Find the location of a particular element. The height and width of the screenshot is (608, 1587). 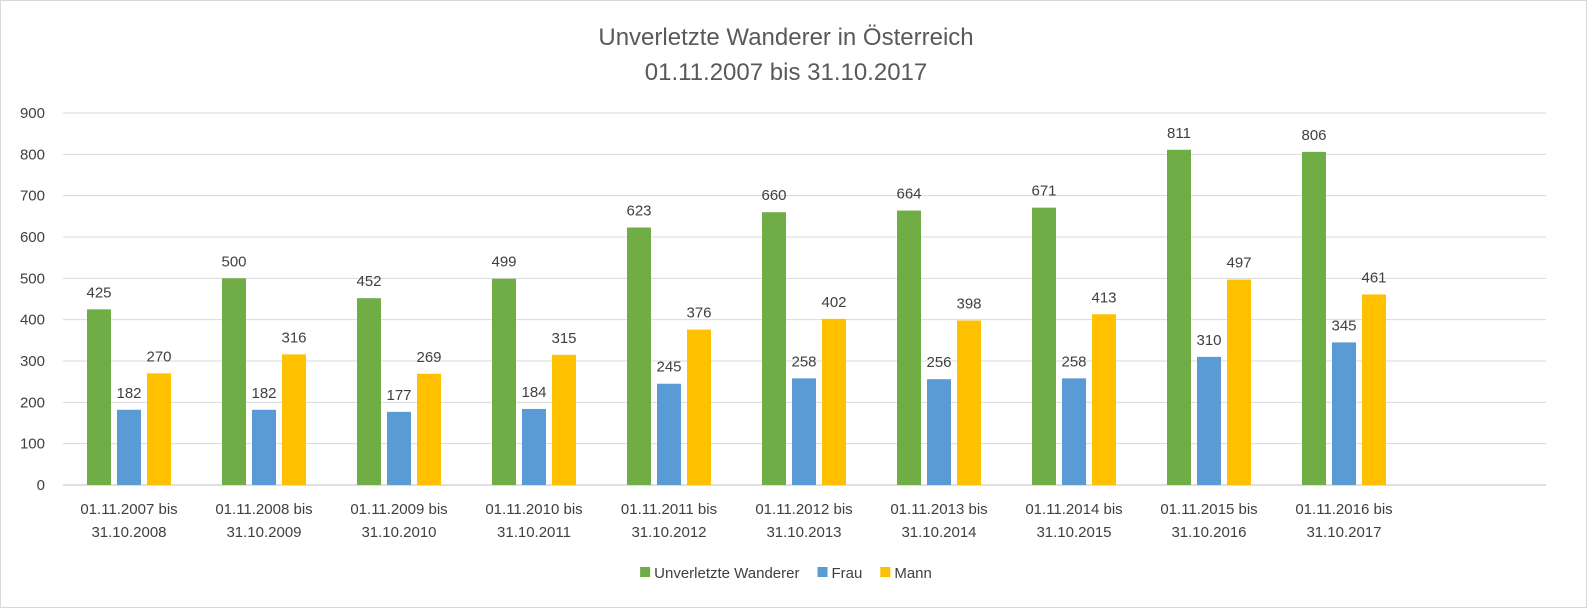

legend-label: Unverletzte Wanderer is located at coordinates (726, 573).